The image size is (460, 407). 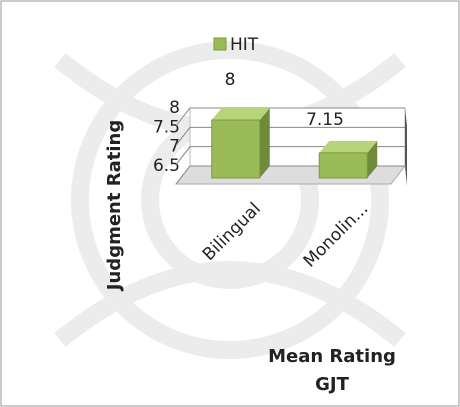 I want to click on y-tick-label: 6.5, so click(x=166, y=166).